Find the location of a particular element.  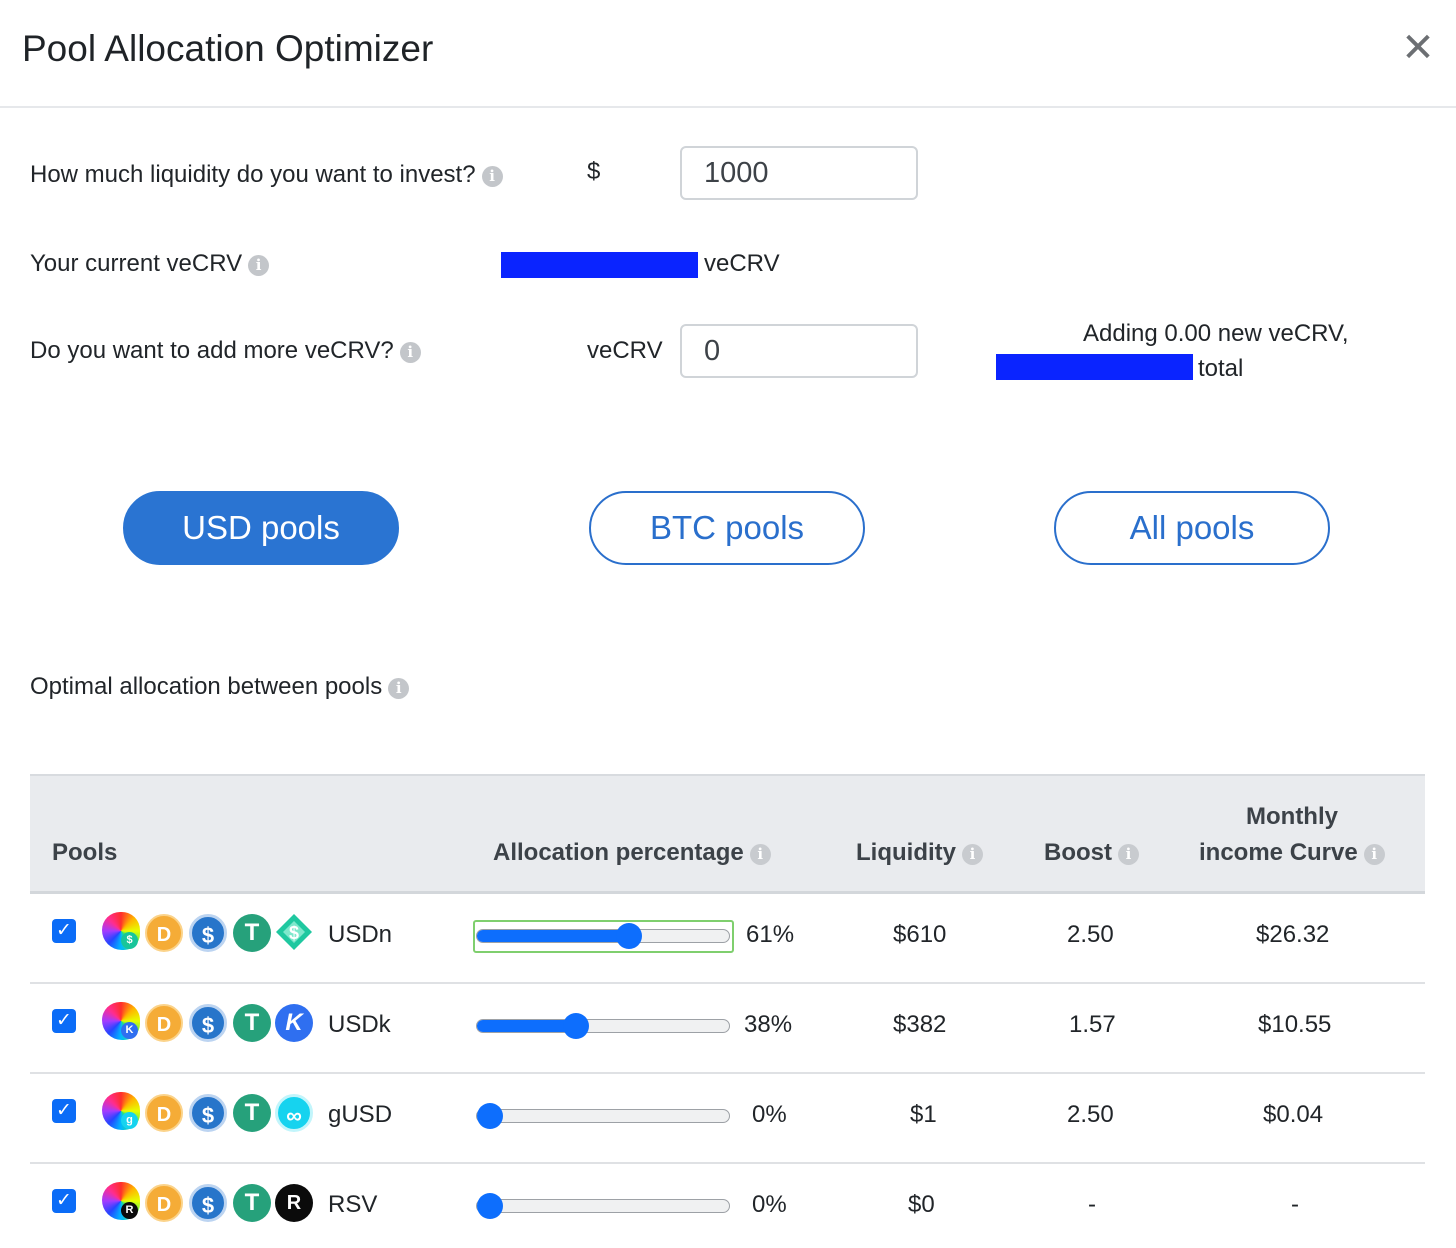

total-label: total is located at coordinates (1221, 368).